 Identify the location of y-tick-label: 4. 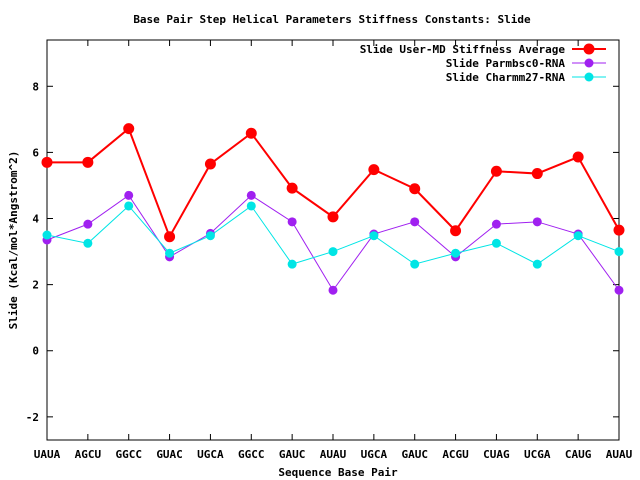
(35, 219).